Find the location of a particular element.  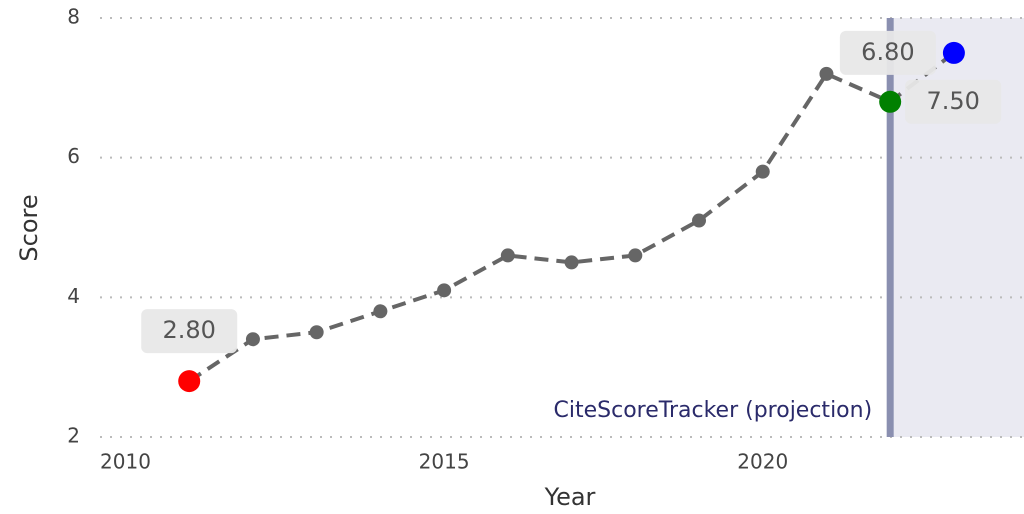

x-tick-label: 2015 is located at coordinates (444, 462).